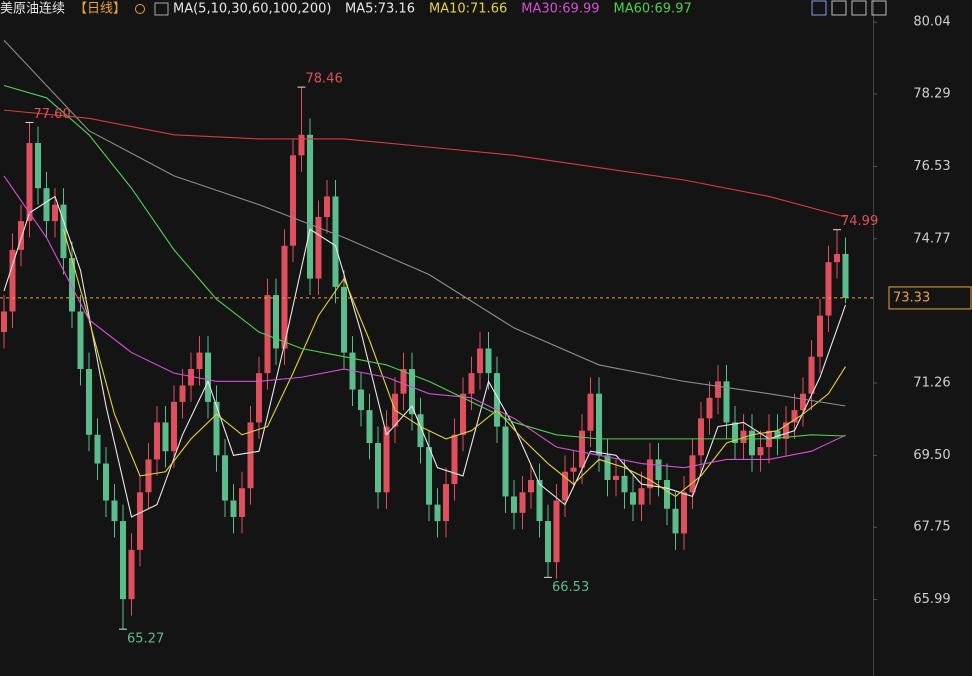  What do you see at coordinates (424, 163) in the screenshot?
I see `ma-line` at bounding box center [424, 163].